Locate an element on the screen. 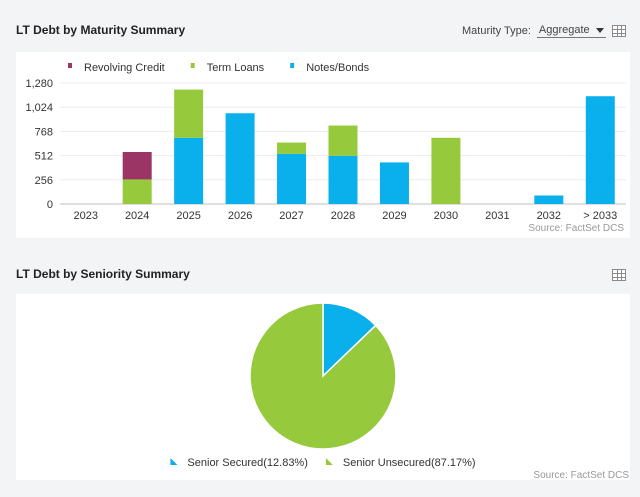 The height and width of the screenshot is (497, 640). x-tick-label: 2025 is located at coordinates (188, 216).